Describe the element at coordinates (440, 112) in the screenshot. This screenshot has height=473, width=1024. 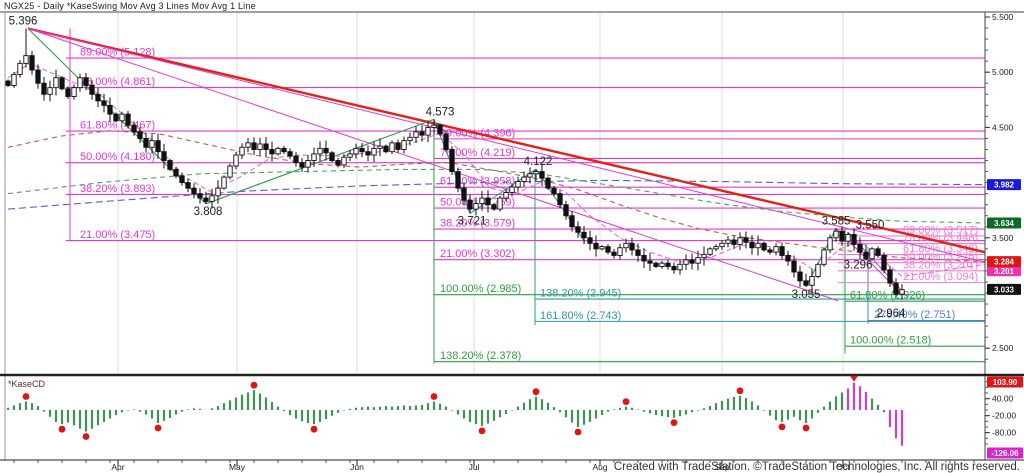
I see `pivot-label: 4.573` at that location.